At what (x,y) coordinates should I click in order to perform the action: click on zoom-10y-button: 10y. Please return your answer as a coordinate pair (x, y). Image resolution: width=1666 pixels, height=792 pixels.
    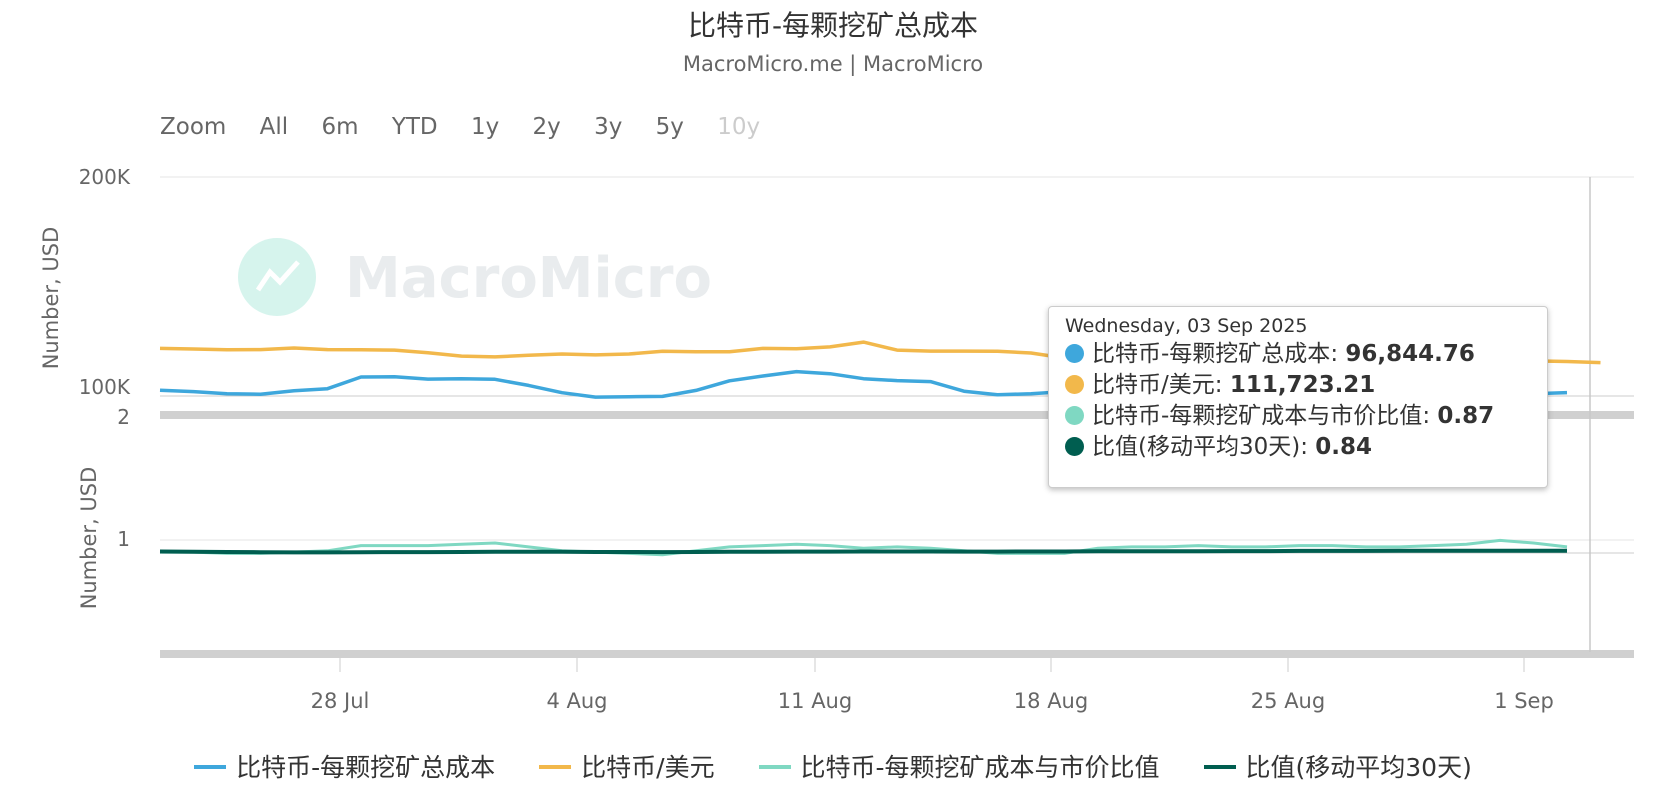
    Looking at the image, I should click on (739, 127).